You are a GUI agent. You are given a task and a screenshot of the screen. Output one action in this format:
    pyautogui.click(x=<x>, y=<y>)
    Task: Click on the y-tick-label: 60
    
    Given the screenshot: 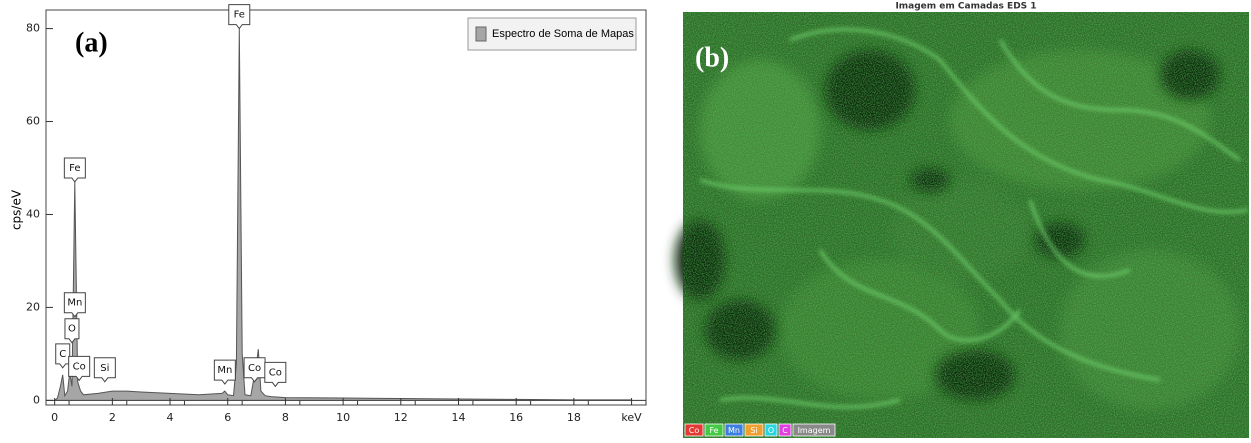 What is the action you would take?
    pyautogui.click(x=33, y=121)
    